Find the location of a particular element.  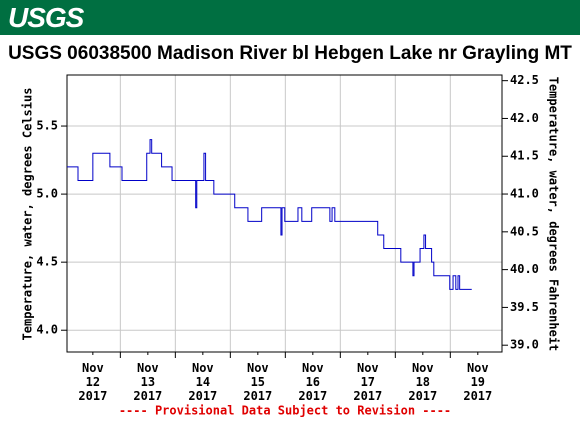

y-tick-label: 5.5 is located at coordinates (47, 126).